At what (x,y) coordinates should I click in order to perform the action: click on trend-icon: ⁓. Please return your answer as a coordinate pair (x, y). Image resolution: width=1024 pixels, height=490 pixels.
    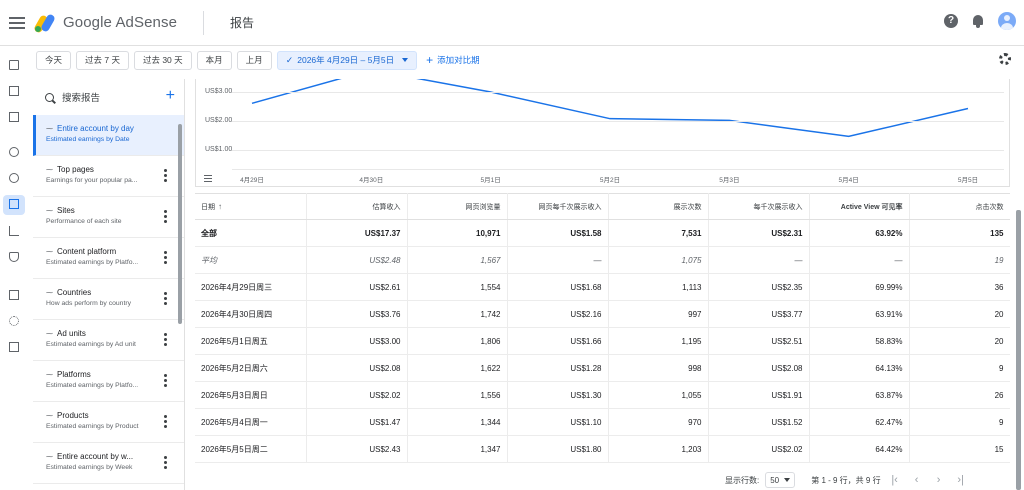
    Looking at the image, I should click on (49, 170).